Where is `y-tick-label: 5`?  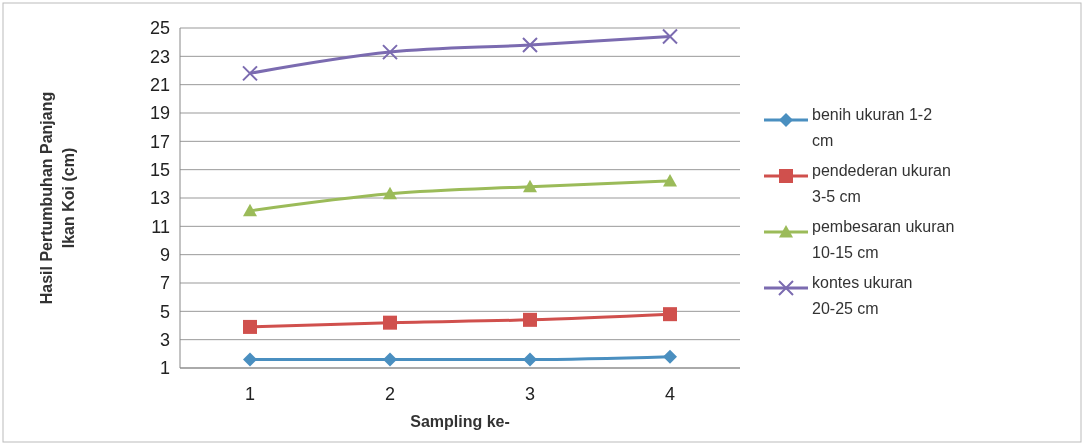 y-tick-label: 5 is located at coordinates (164, 311).